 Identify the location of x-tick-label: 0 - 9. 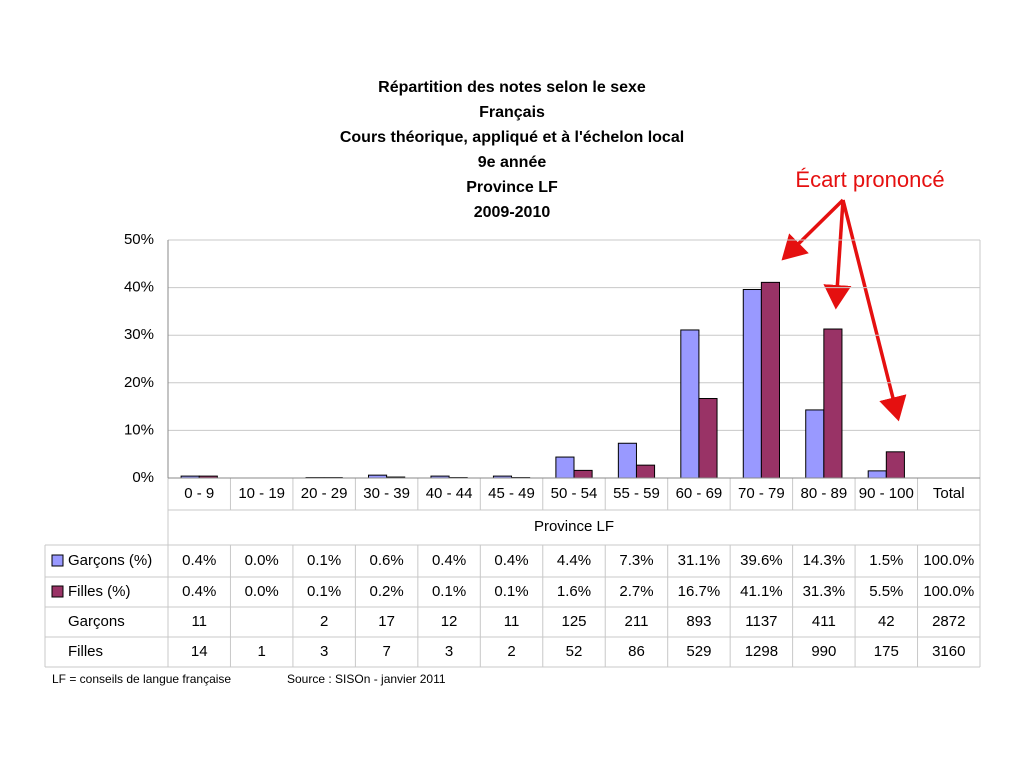
(199, 493).